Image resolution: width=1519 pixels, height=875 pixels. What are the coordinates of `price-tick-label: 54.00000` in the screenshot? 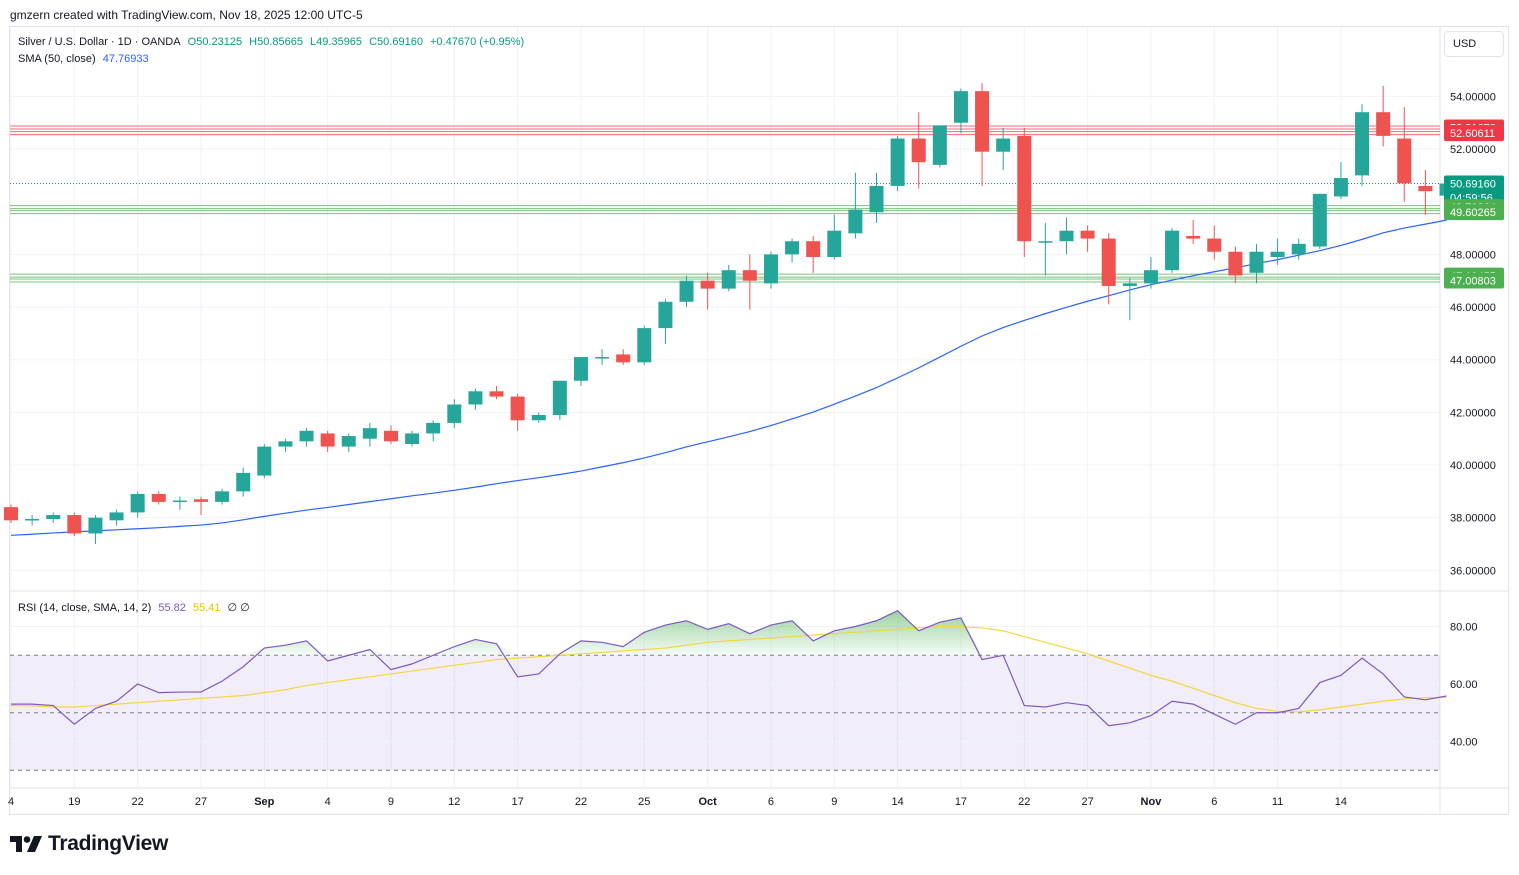 It's located at (1473, 97).